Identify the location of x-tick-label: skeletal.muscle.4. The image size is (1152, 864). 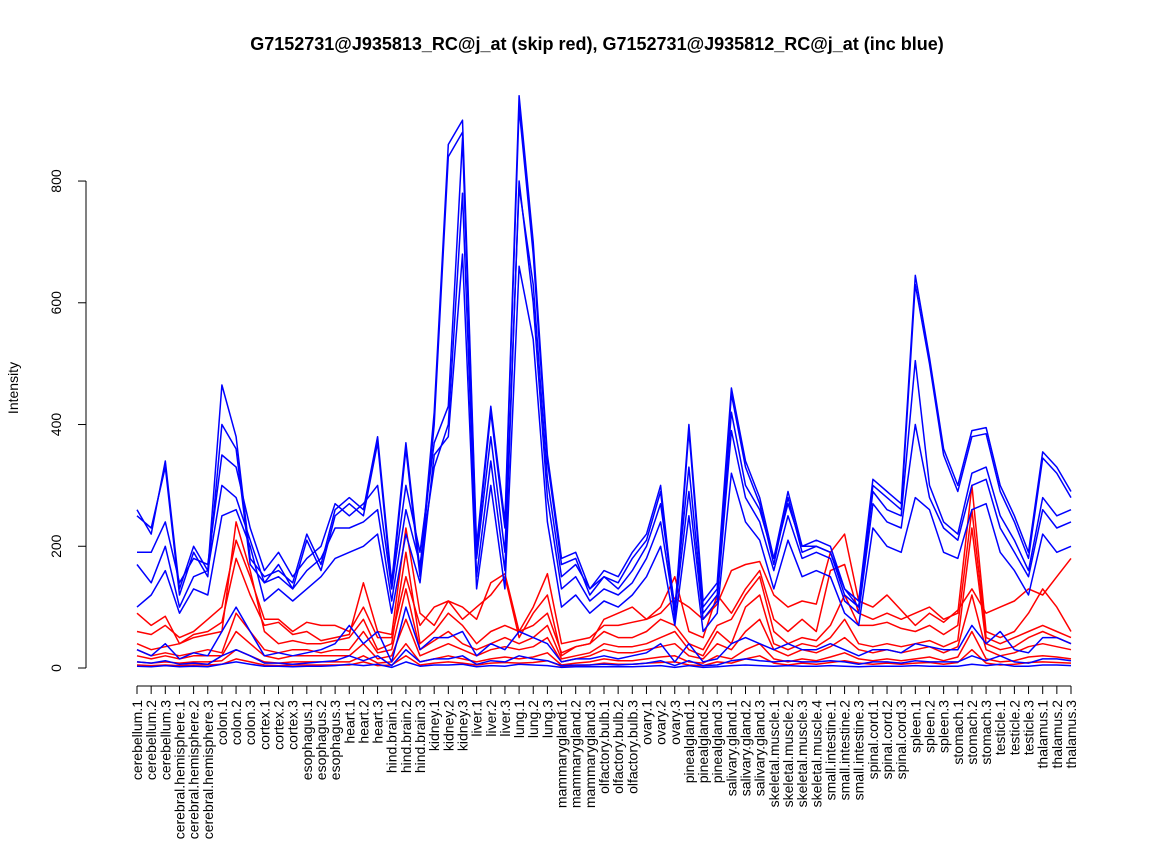
(816, 754).